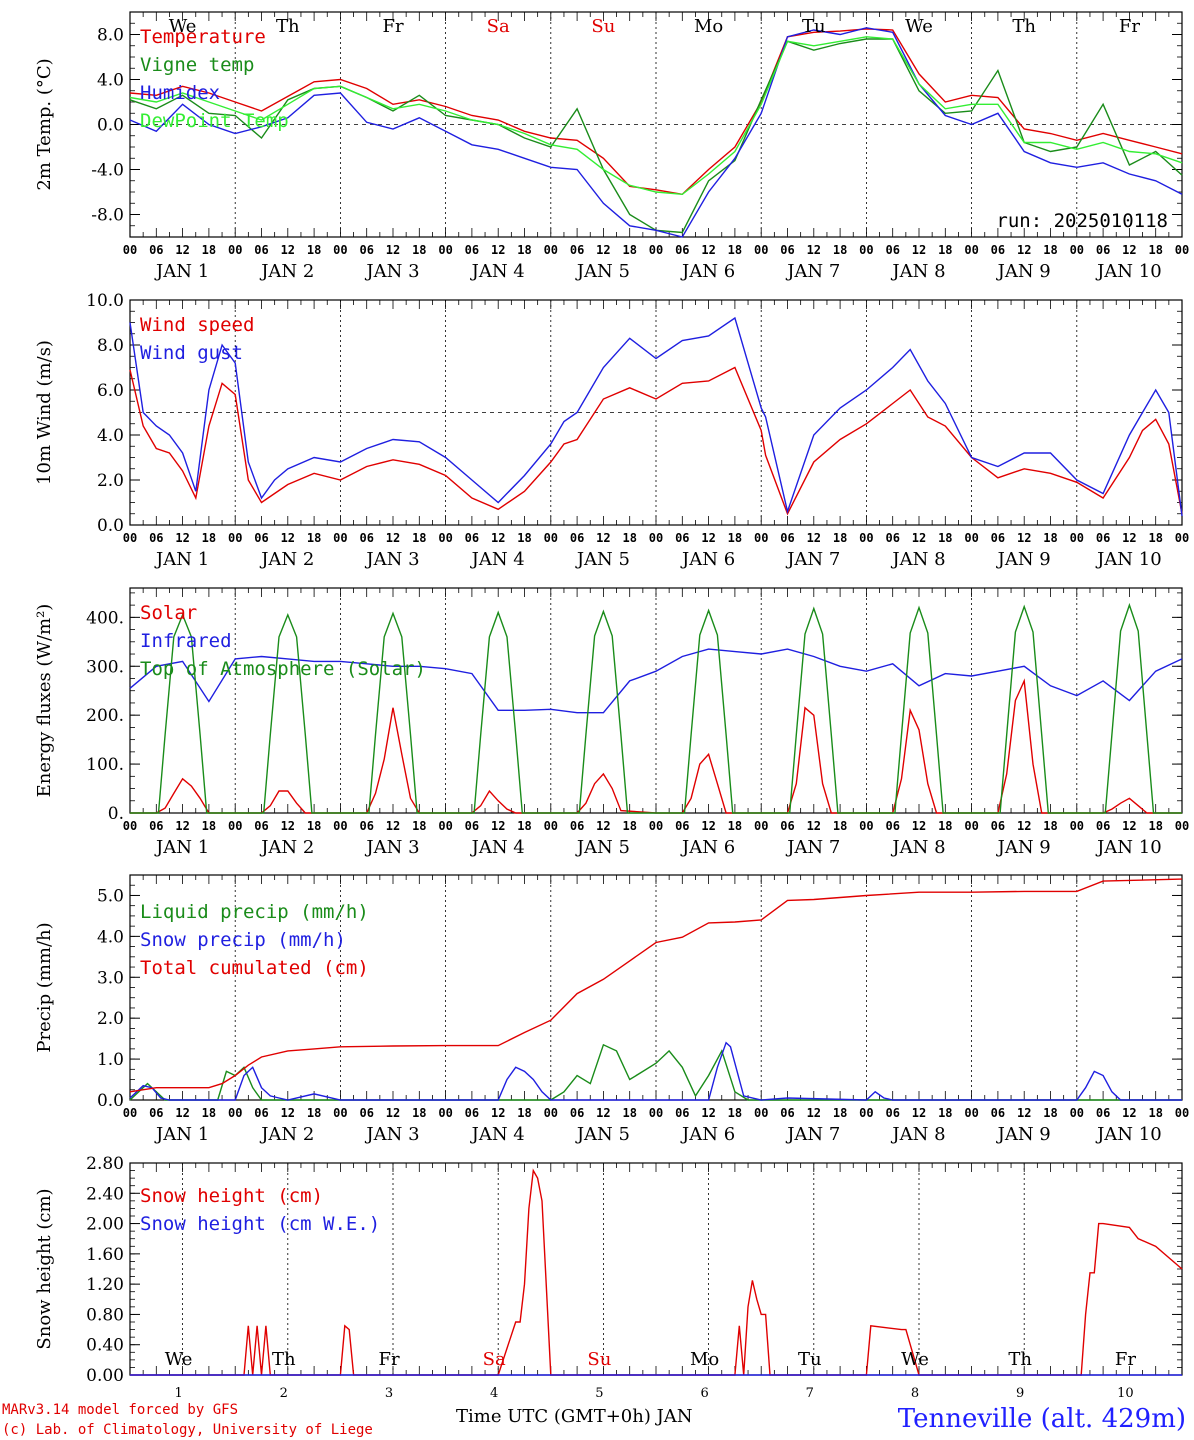  What do you see at coordinates (44, 1268) in the screenshot?
I see `y-axis-label: Snow height (cm)` at bounding box center [44, 1268].